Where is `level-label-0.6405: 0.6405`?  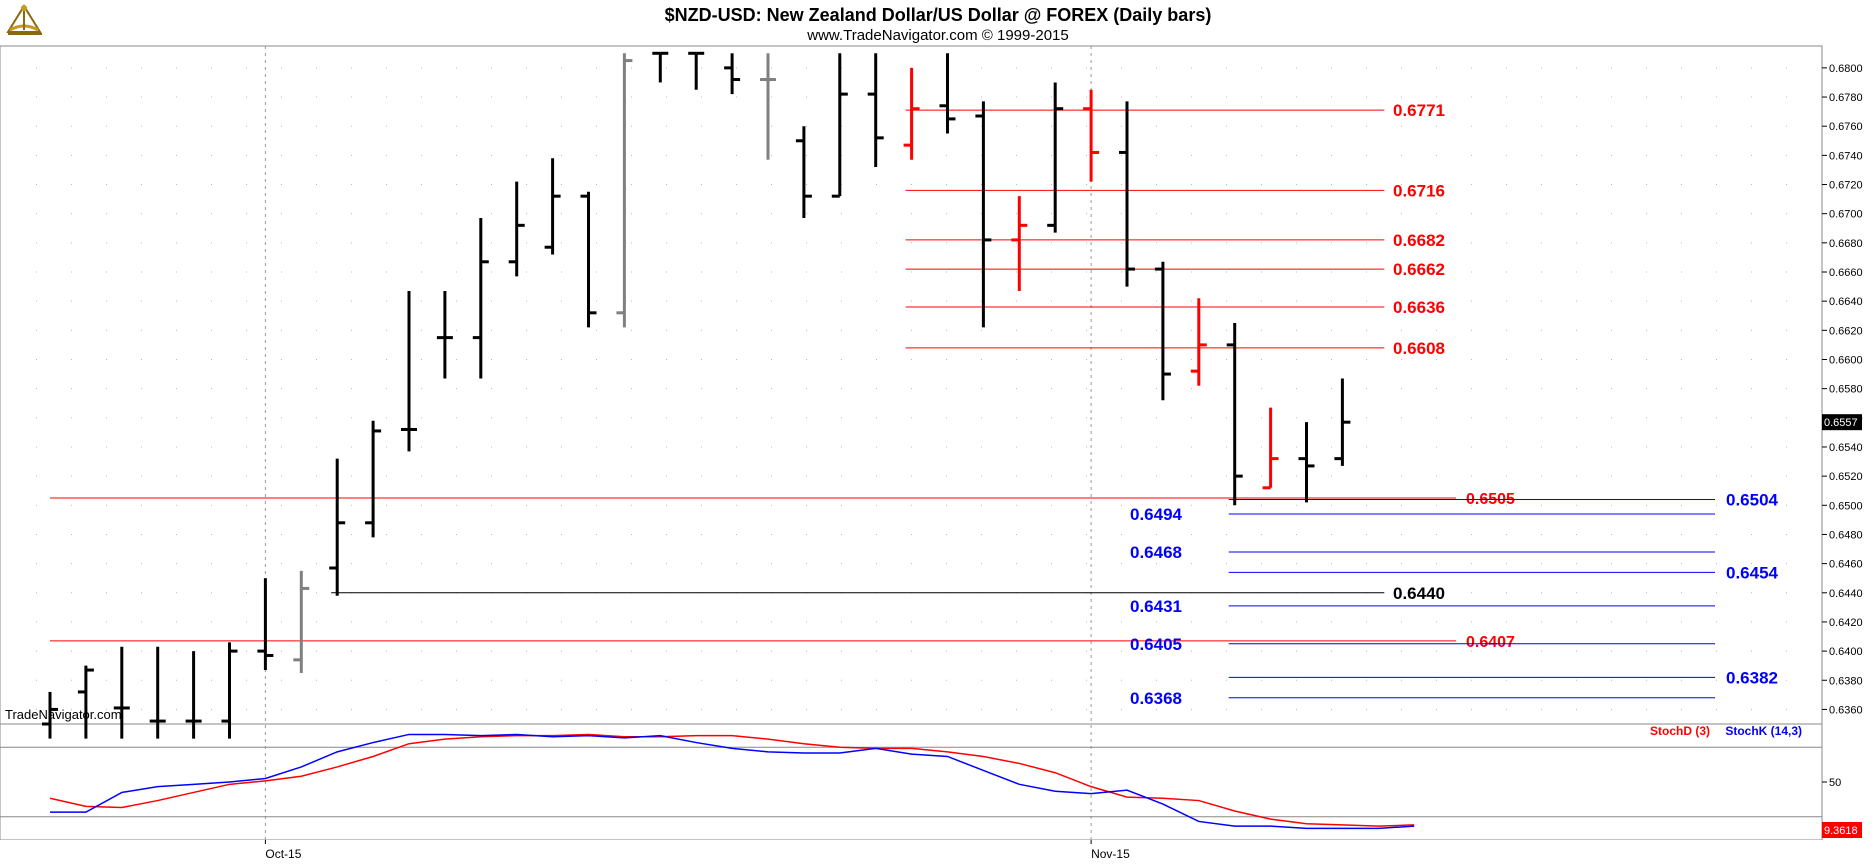 level-label-0.6405: 0.6405 is located at coordinates (1156, 644).